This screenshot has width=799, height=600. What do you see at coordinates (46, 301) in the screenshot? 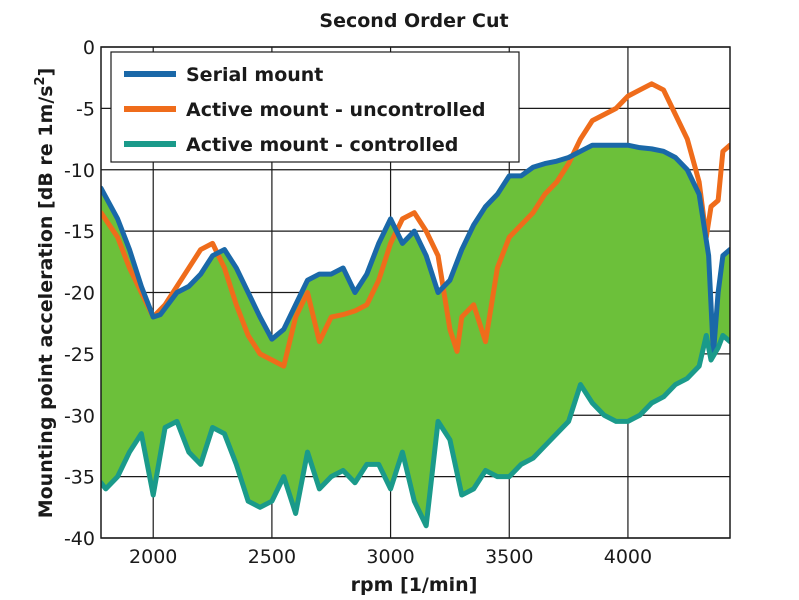
I see `y-axis-label-main: Mounting point acceleration [dB re 1m/s` at bounding box center [46, 301].